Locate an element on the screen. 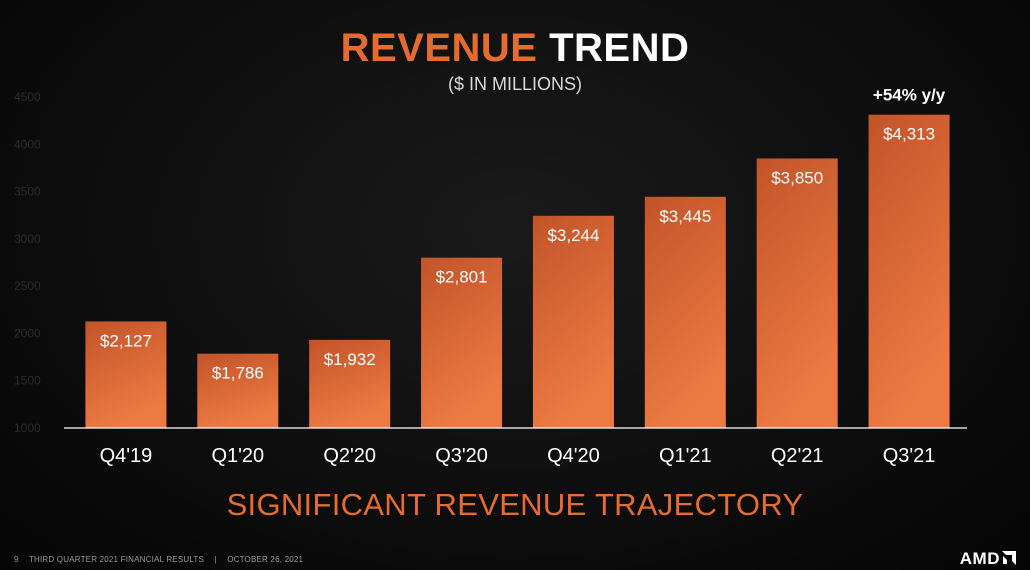 This screenshot has height=570, width=1030. amd-logo: AMD is located at coordinates (988, 559).